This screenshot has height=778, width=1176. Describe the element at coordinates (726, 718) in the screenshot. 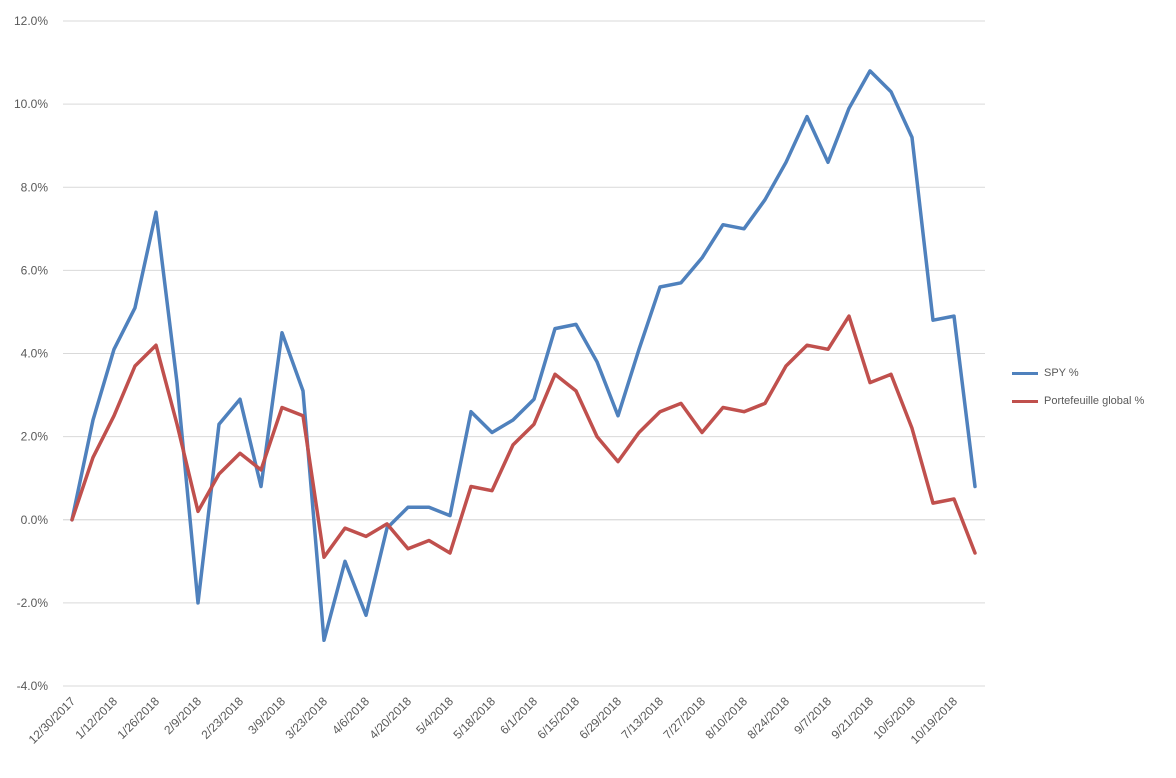

I see `x-tick-label: 8/10/2018` at that location.